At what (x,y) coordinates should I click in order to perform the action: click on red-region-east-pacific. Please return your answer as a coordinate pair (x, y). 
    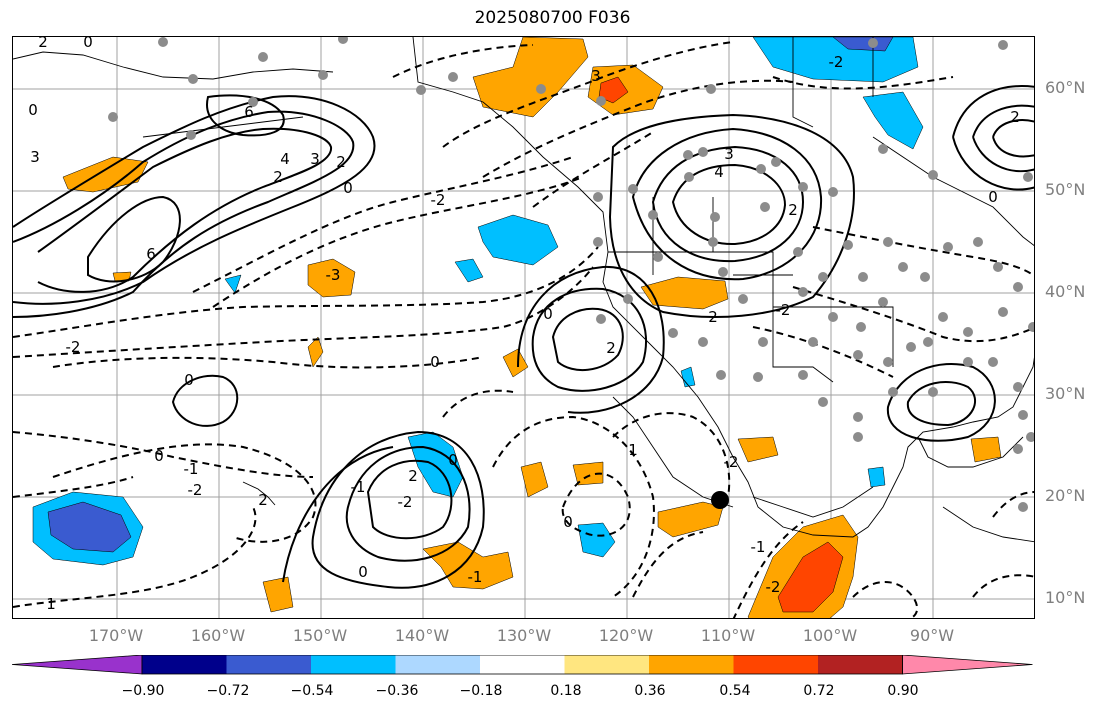
    Looking at the image, I should click on (810, 577).